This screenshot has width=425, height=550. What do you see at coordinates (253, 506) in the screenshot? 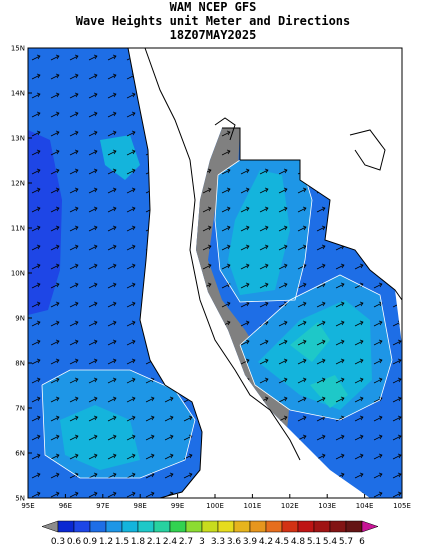
I see `lon-label: 101E` at bounding box center [253, 506].